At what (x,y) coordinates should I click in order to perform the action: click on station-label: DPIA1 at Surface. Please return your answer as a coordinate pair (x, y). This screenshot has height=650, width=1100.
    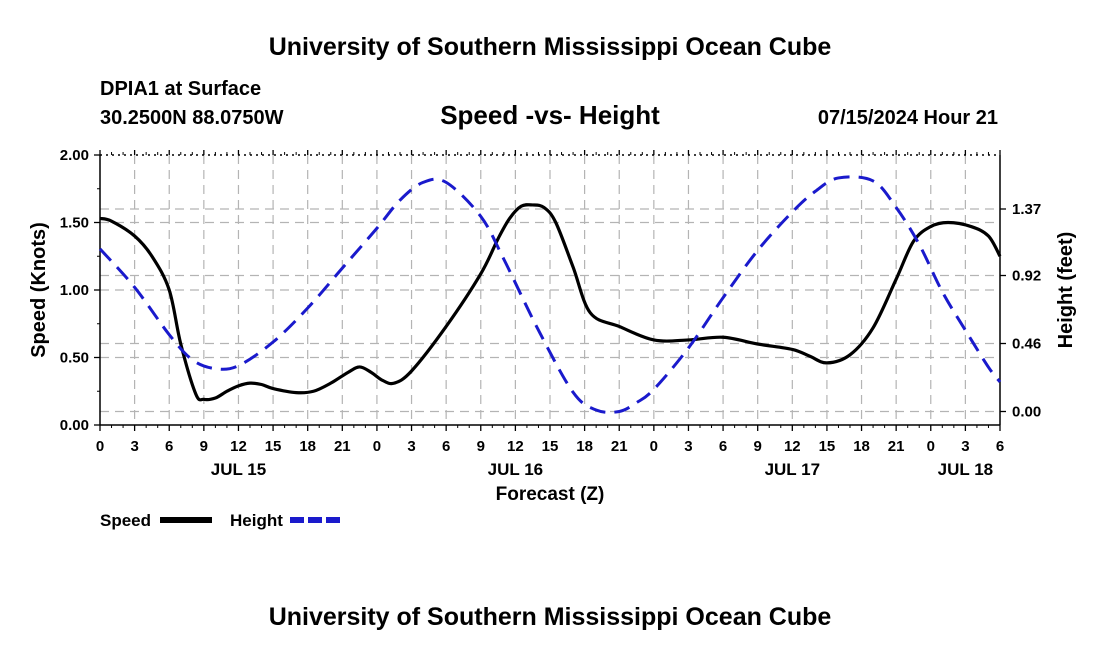
    Looking at the image, I should click on (180, 89).